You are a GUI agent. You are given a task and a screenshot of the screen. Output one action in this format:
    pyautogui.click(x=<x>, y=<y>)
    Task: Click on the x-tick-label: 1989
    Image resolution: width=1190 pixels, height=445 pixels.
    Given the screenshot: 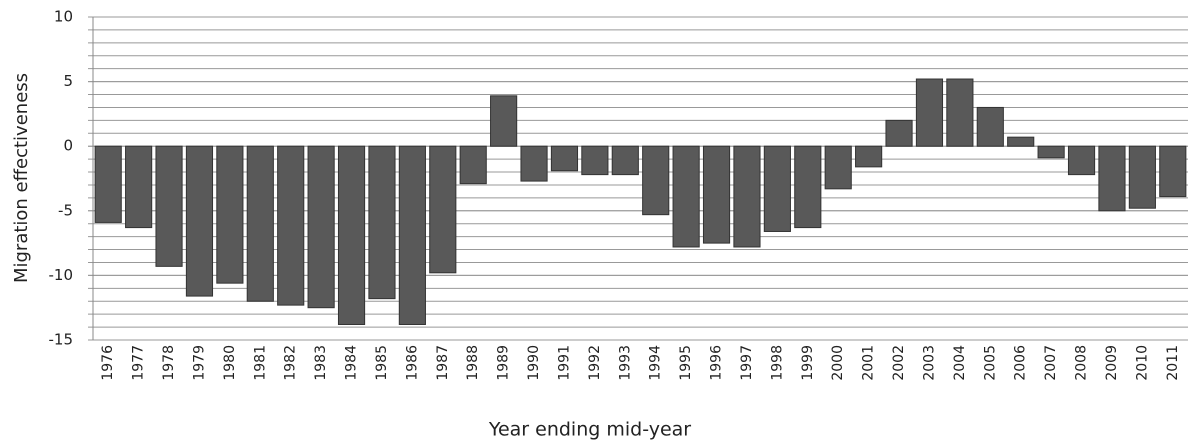 What is the action you would take?
    pyautogui.click(x=504, y=363)
    